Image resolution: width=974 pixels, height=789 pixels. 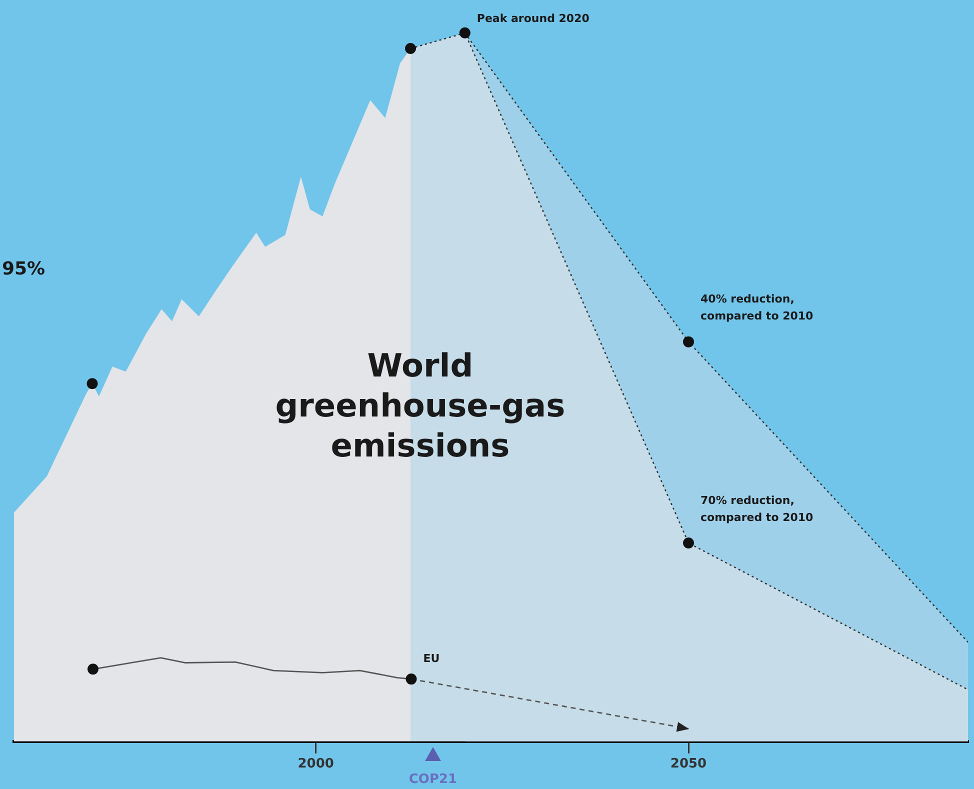 I want to click on annotation: 70% reduction, compared to 2010, so click(x=757, y=509).